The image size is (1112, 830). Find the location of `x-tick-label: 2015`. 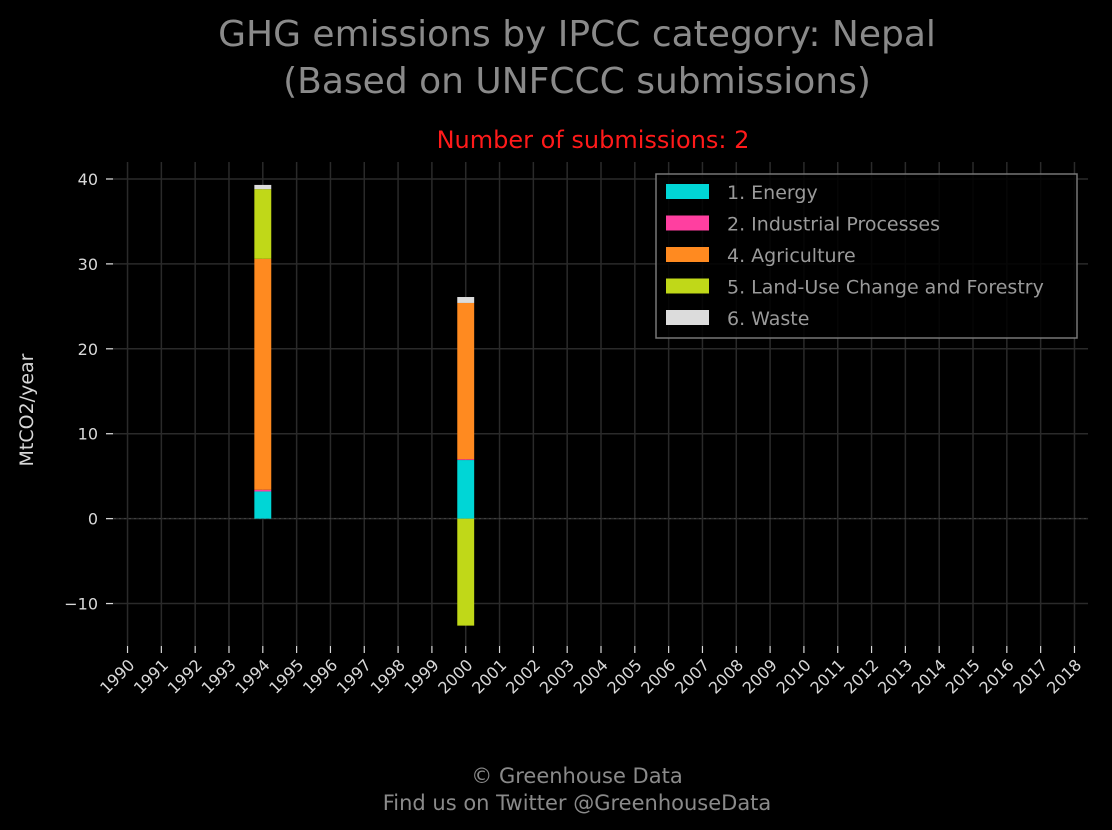

x-tick-label: 2015 is located at coordinates (963, 676).